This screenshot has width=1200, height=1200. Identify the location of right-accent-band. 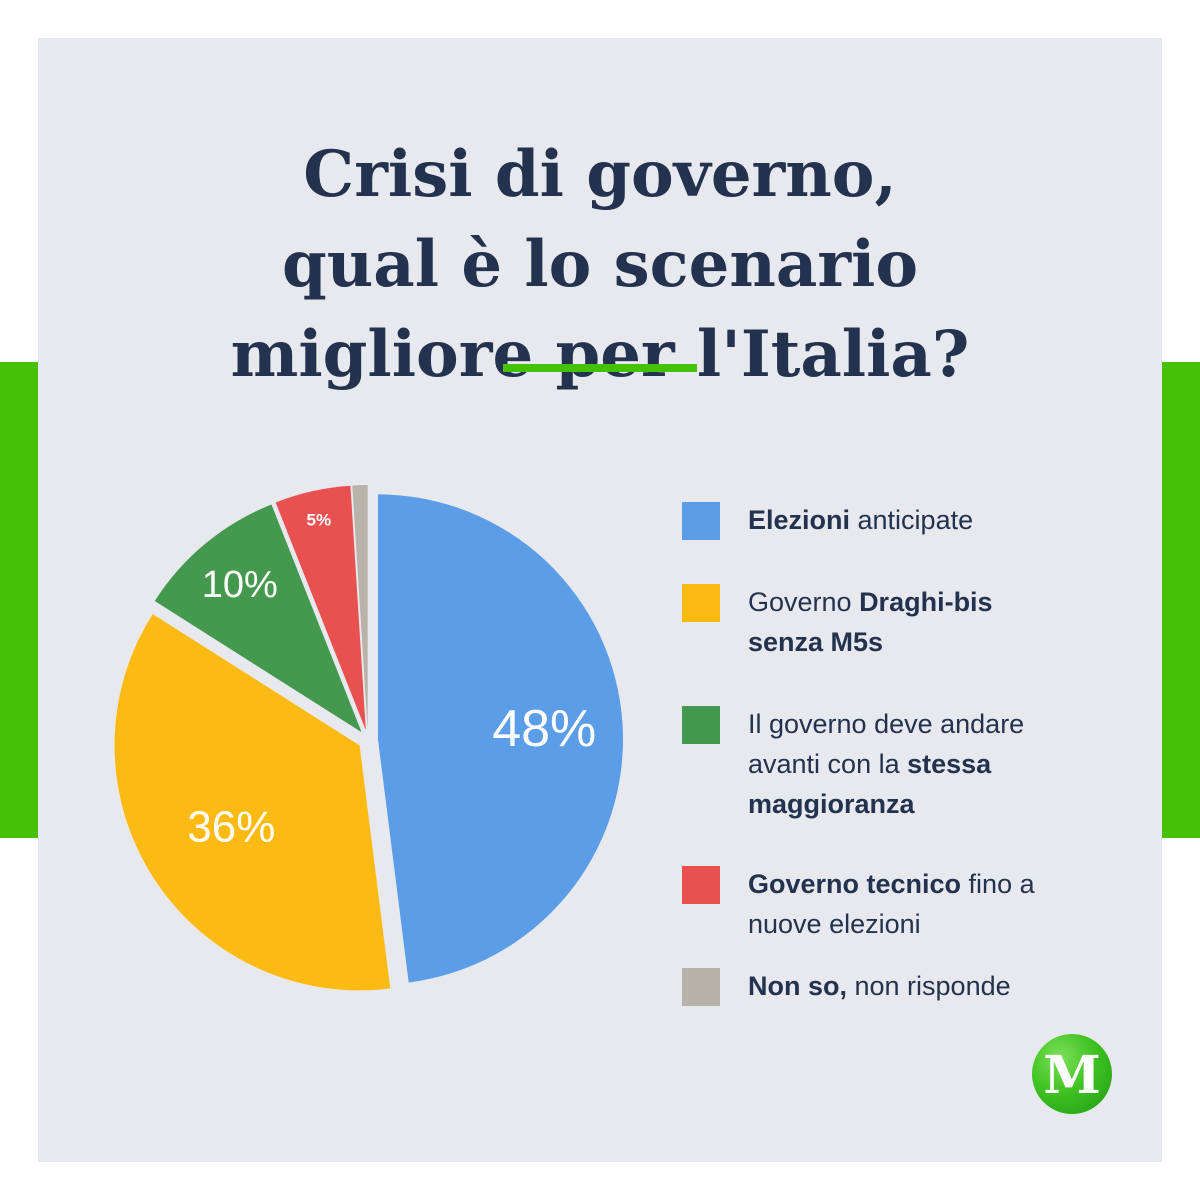
(1180, 600).